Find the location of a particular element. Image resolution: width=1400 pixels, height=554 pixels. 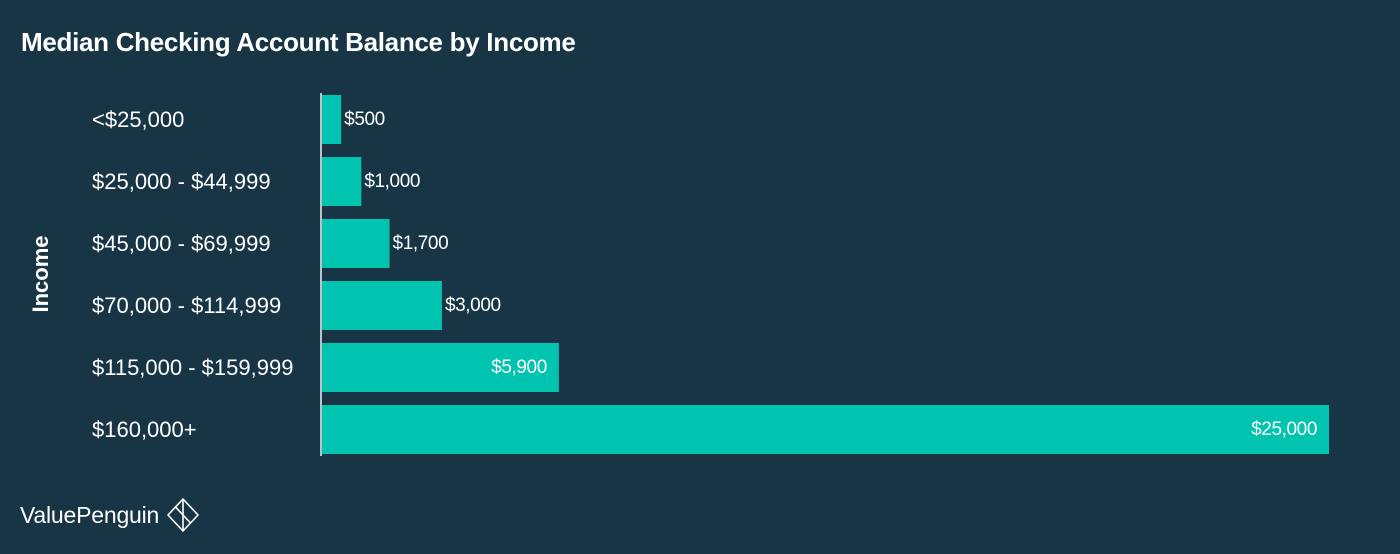

value-label-1: $1,000 is located at coordinates (392, 181).